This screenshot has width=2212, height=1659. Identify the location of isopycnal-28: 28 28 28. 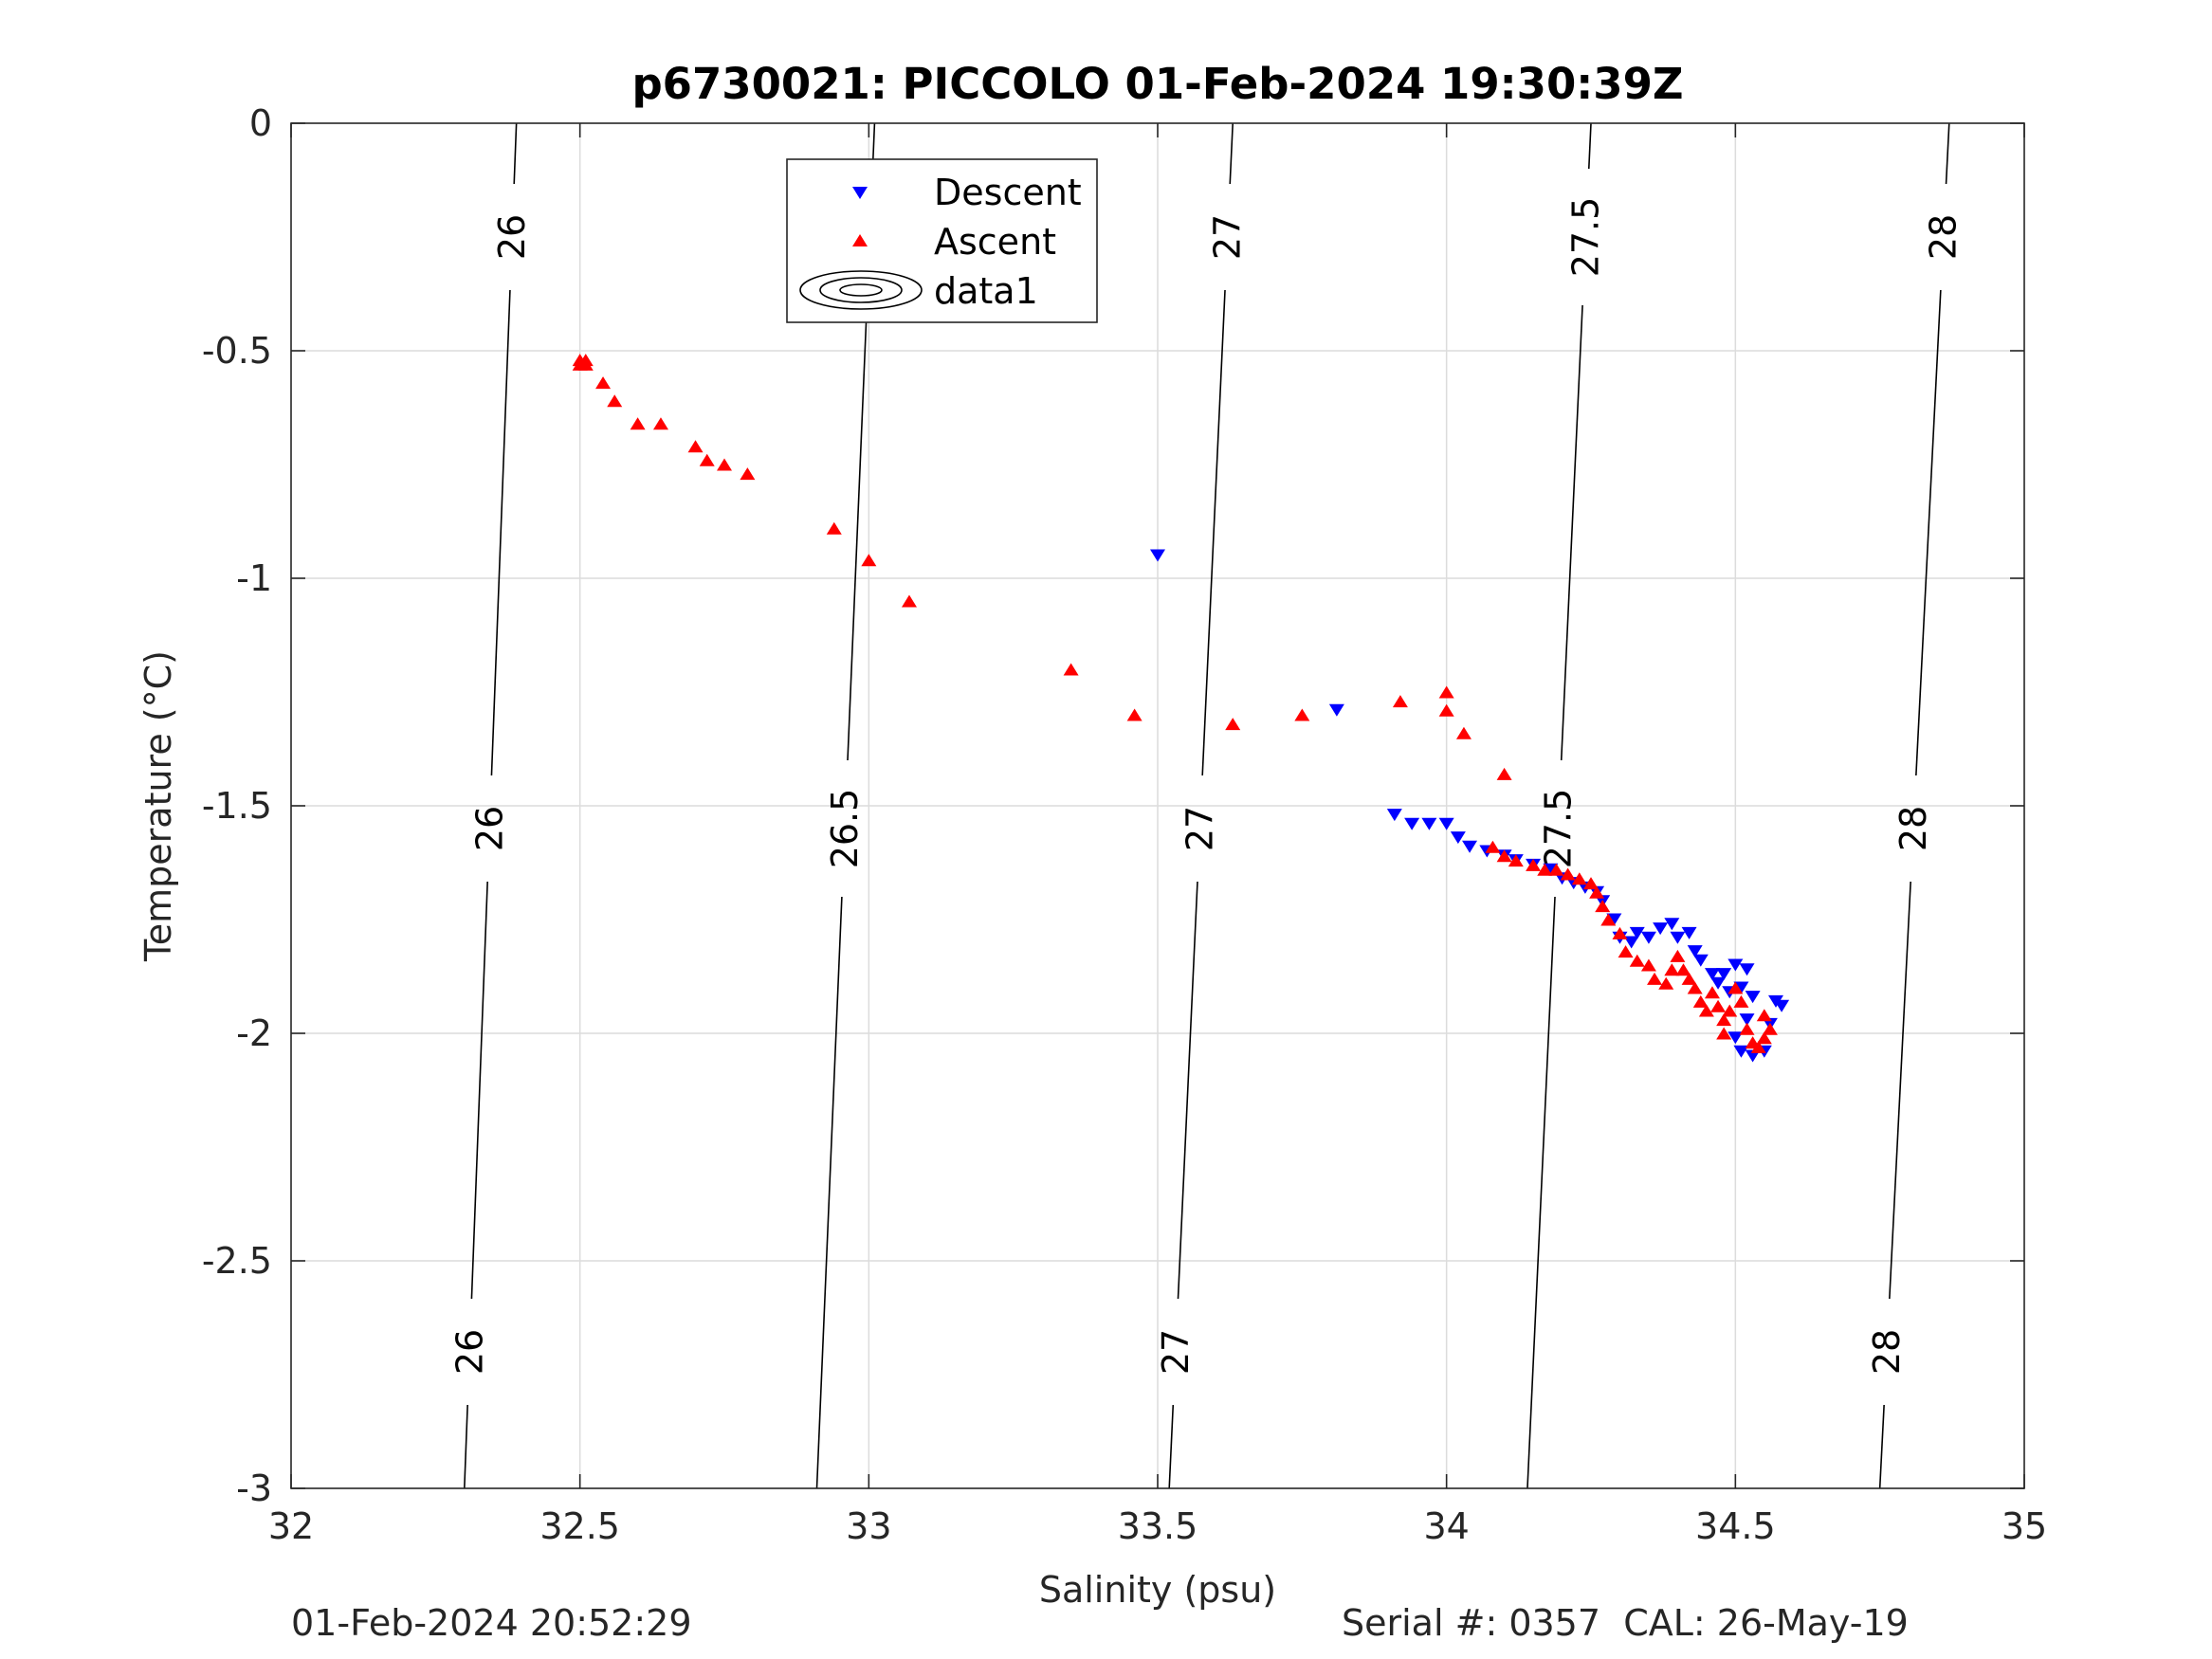
(1915, 805).